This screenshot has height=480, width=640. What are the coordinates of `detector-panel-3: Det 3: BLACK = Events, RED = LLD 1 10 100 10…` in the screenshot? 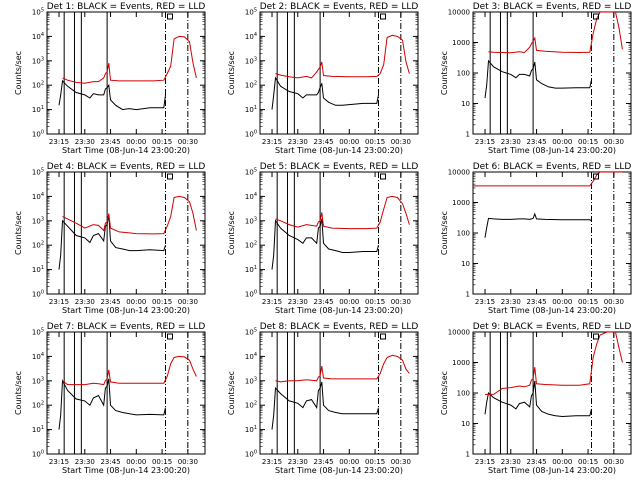 It's located at (536, 78).